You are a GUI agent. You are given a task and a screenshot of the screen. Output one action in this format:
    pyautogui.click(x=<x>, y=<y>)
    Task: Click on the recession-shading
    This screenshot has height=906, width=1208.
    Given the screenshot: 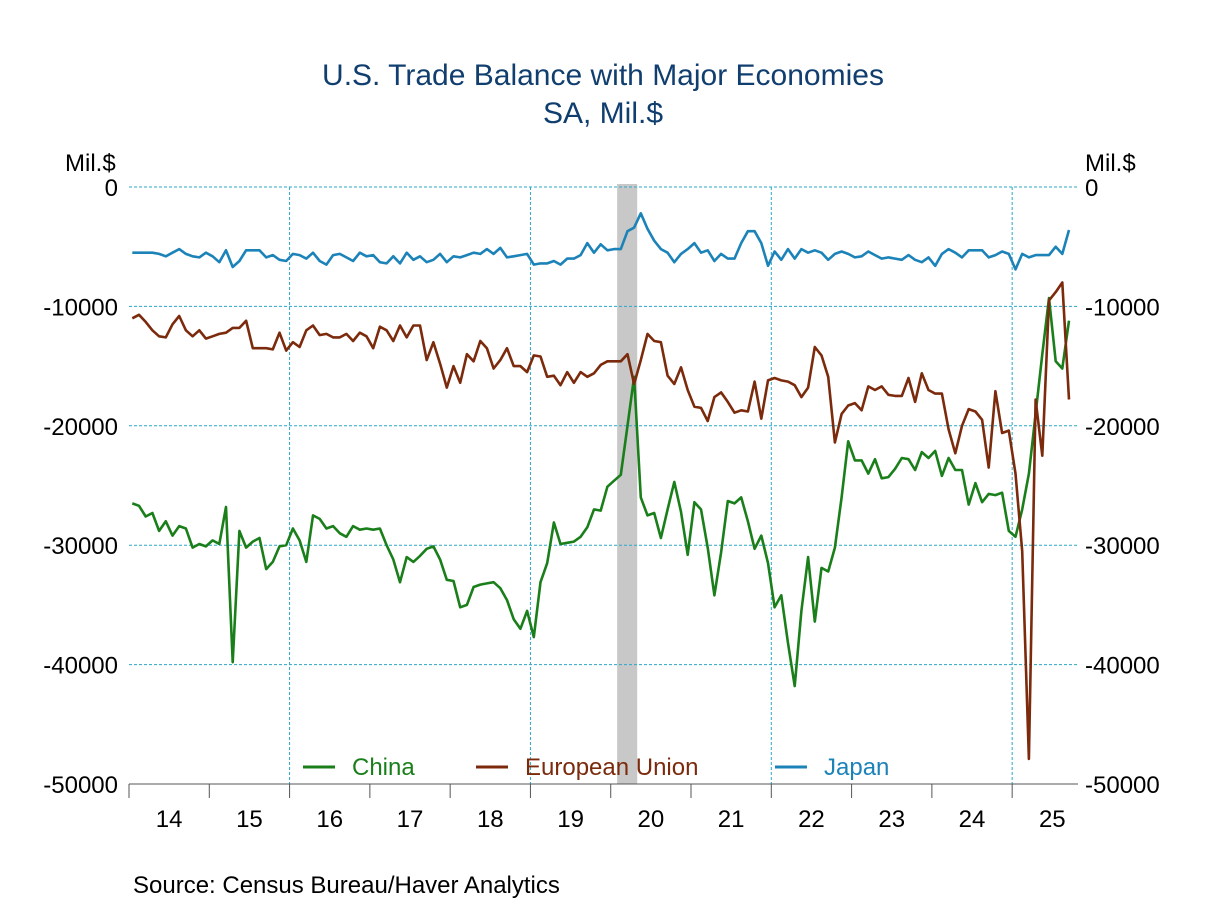 What is the action you would take?
    pyautogui.click(x=627, y=484)
    